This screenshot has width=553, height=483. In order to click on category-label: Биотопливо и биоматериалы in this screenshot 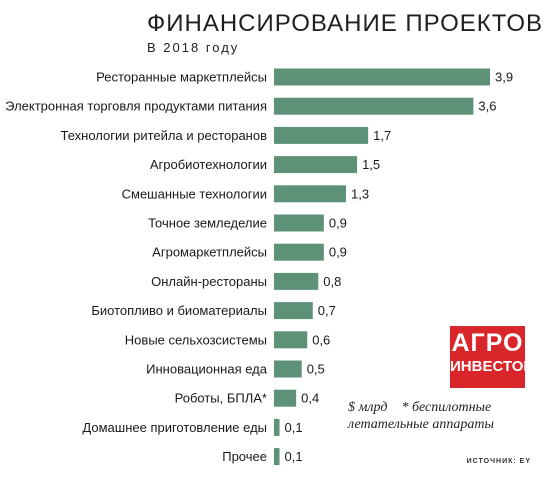, I will do `click(179, 310)`.